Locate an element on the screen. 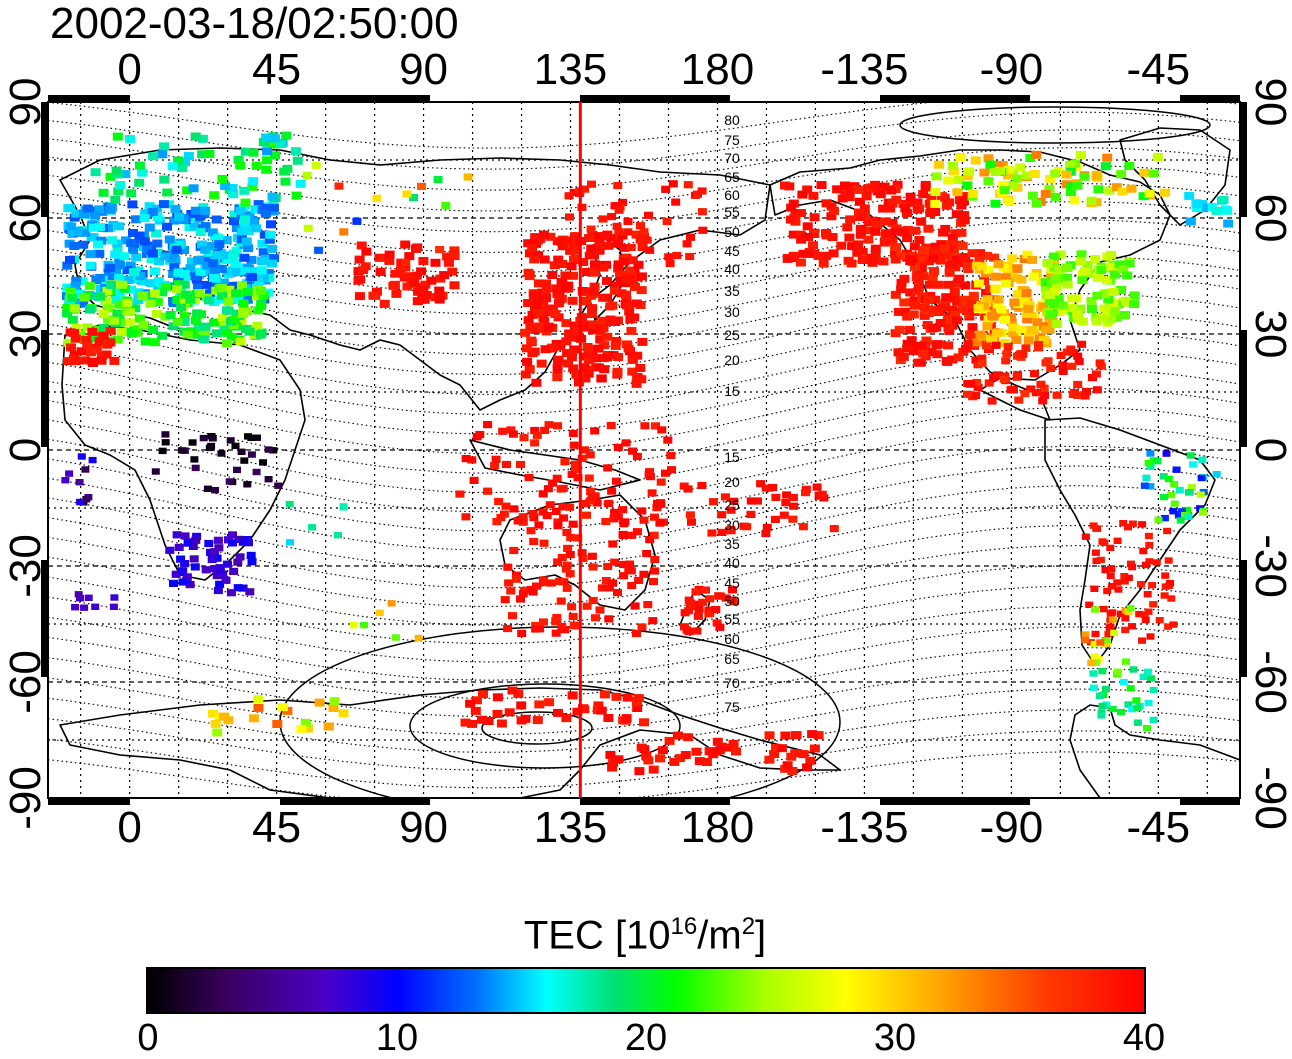  contour-label: 60 is located at coordinates (732, 195).